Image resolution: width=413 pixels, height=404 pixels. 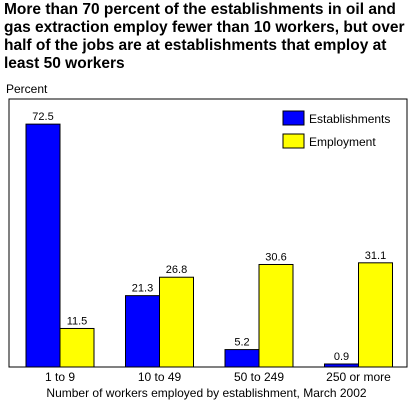 What do you see at coordinates (27, 89) in the screenshot?
I see `y-axis-label: Percent` at bounding box center [27, 89].